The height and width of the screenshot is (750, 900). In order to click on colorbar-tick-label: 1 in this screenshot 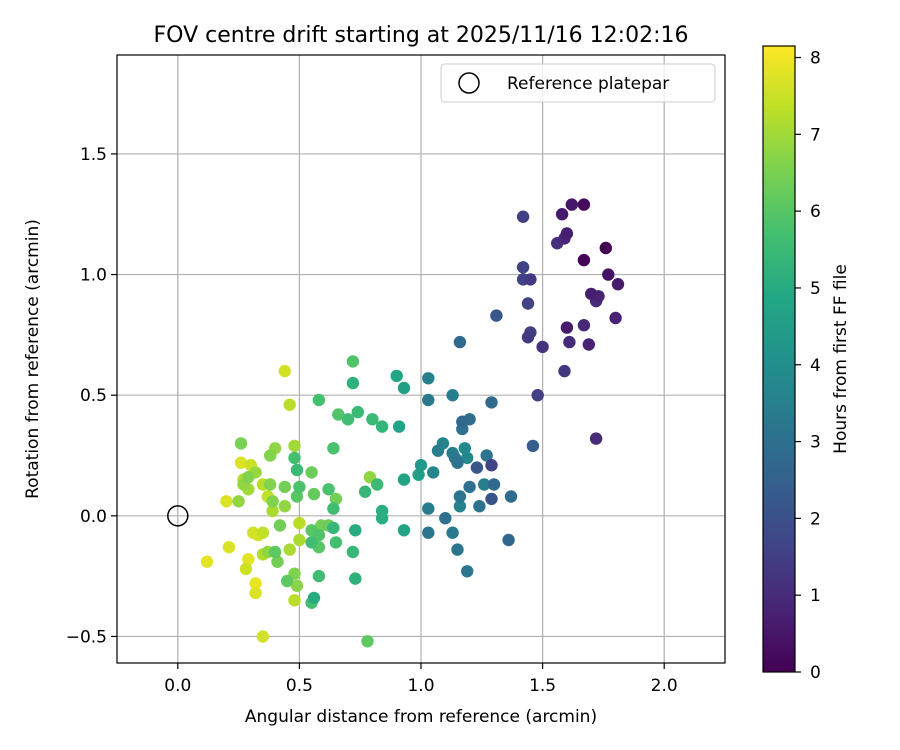, I will do `click(815, 596)`.